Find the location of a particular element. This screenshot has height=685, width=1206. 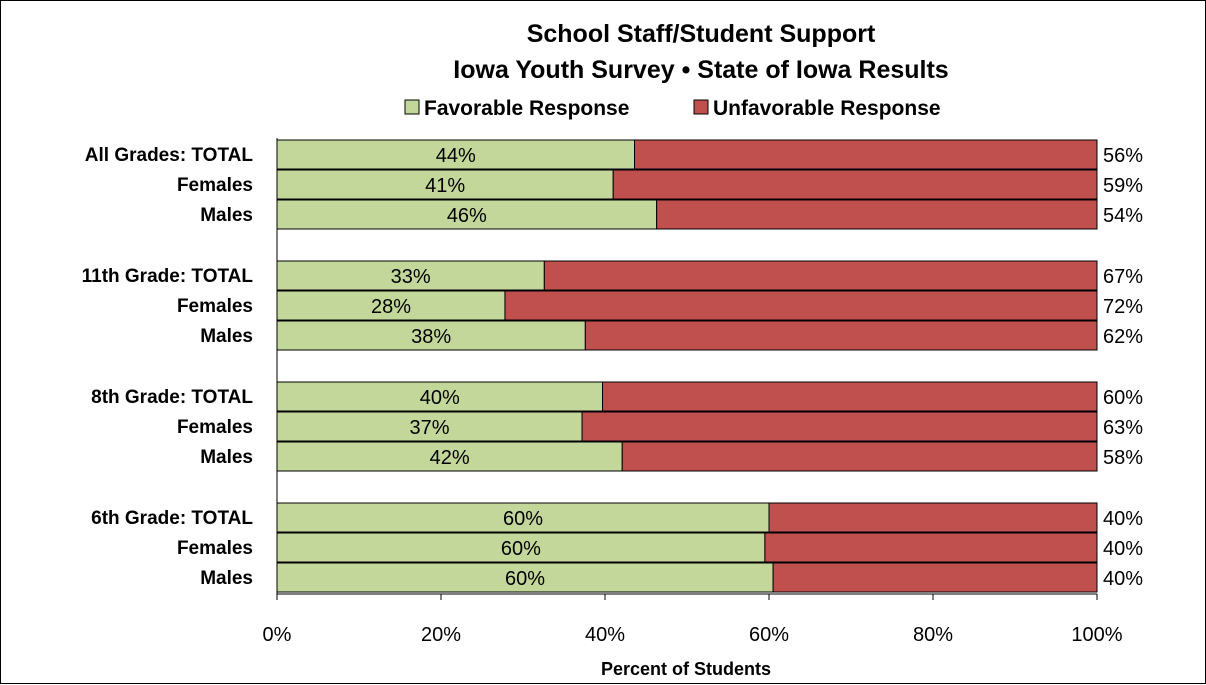

favorable-value-label: 41% is located at coordinates (445, 186).